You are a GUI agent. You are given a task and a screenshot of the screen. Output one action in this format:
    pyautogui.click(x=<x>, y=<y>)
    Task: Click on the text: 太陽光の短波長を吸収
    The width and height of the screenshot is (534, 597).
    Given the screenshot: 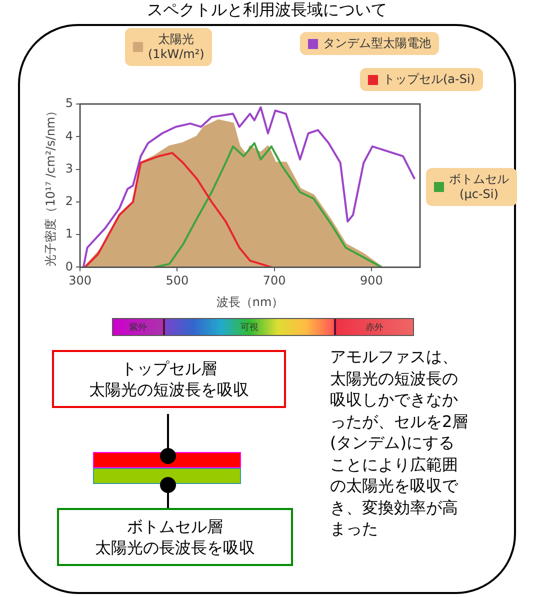 What is the action you would take?
    pyautogui.click(x=169, y=389)
    